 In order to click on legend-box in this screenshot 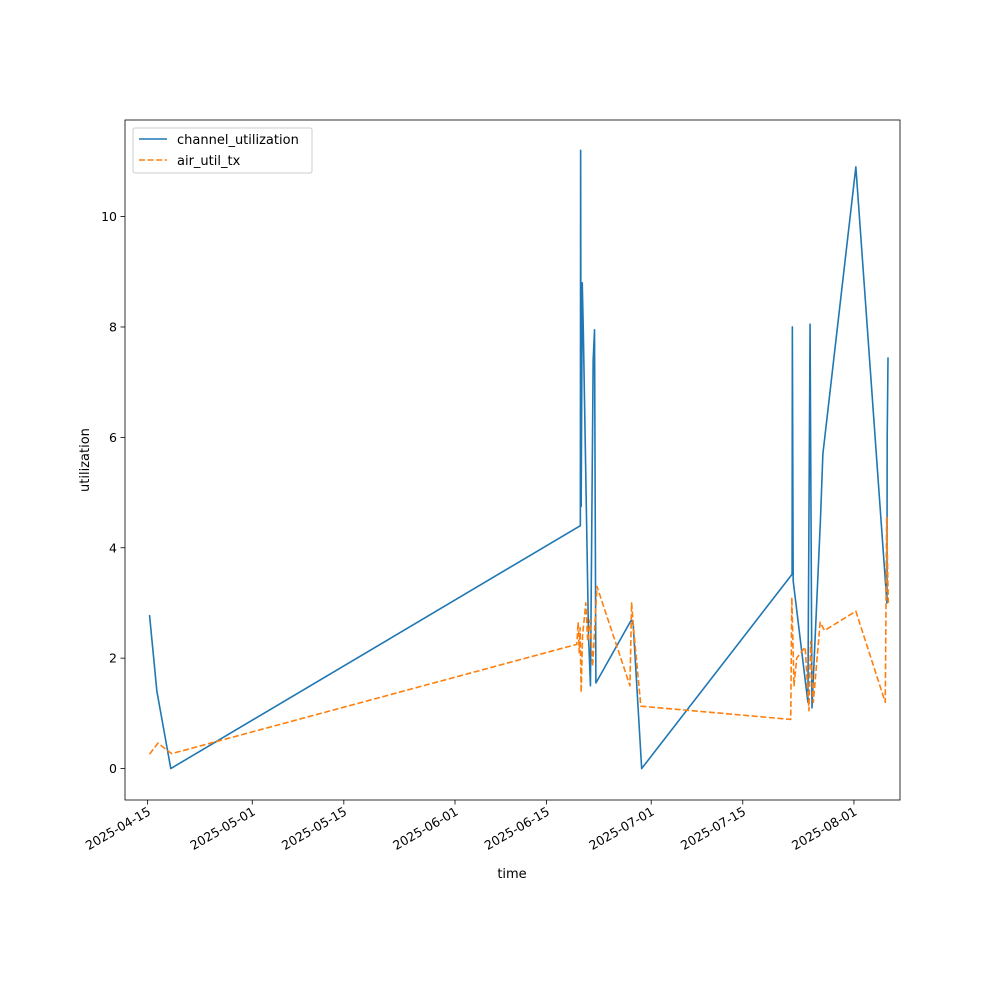, I will do `click(222, 150)`.